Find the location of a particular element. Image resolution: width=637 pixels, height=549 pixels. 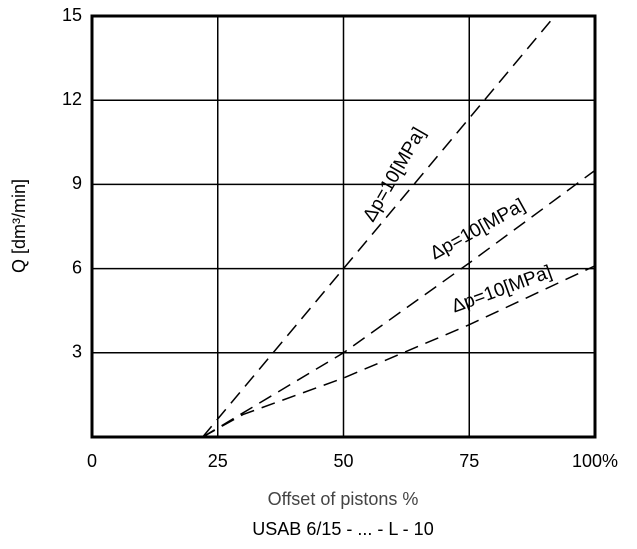

x-axis-label: Offset of pistons % is located at coordinates (343, 499).